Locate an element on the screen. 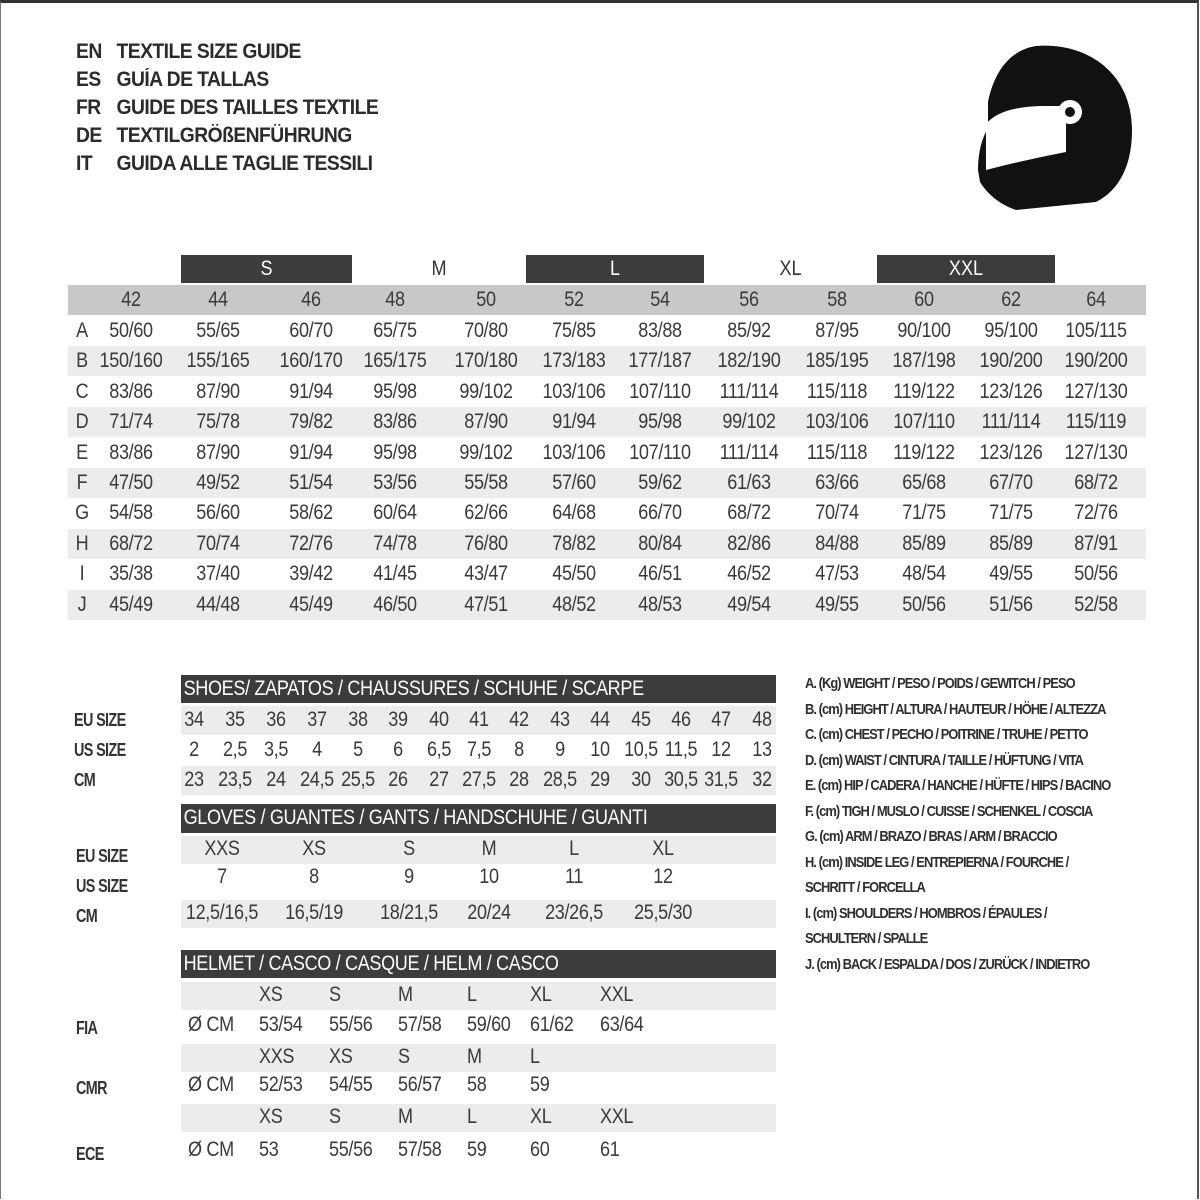  table-cell: 71/74 is located at coordinates (131, 422).